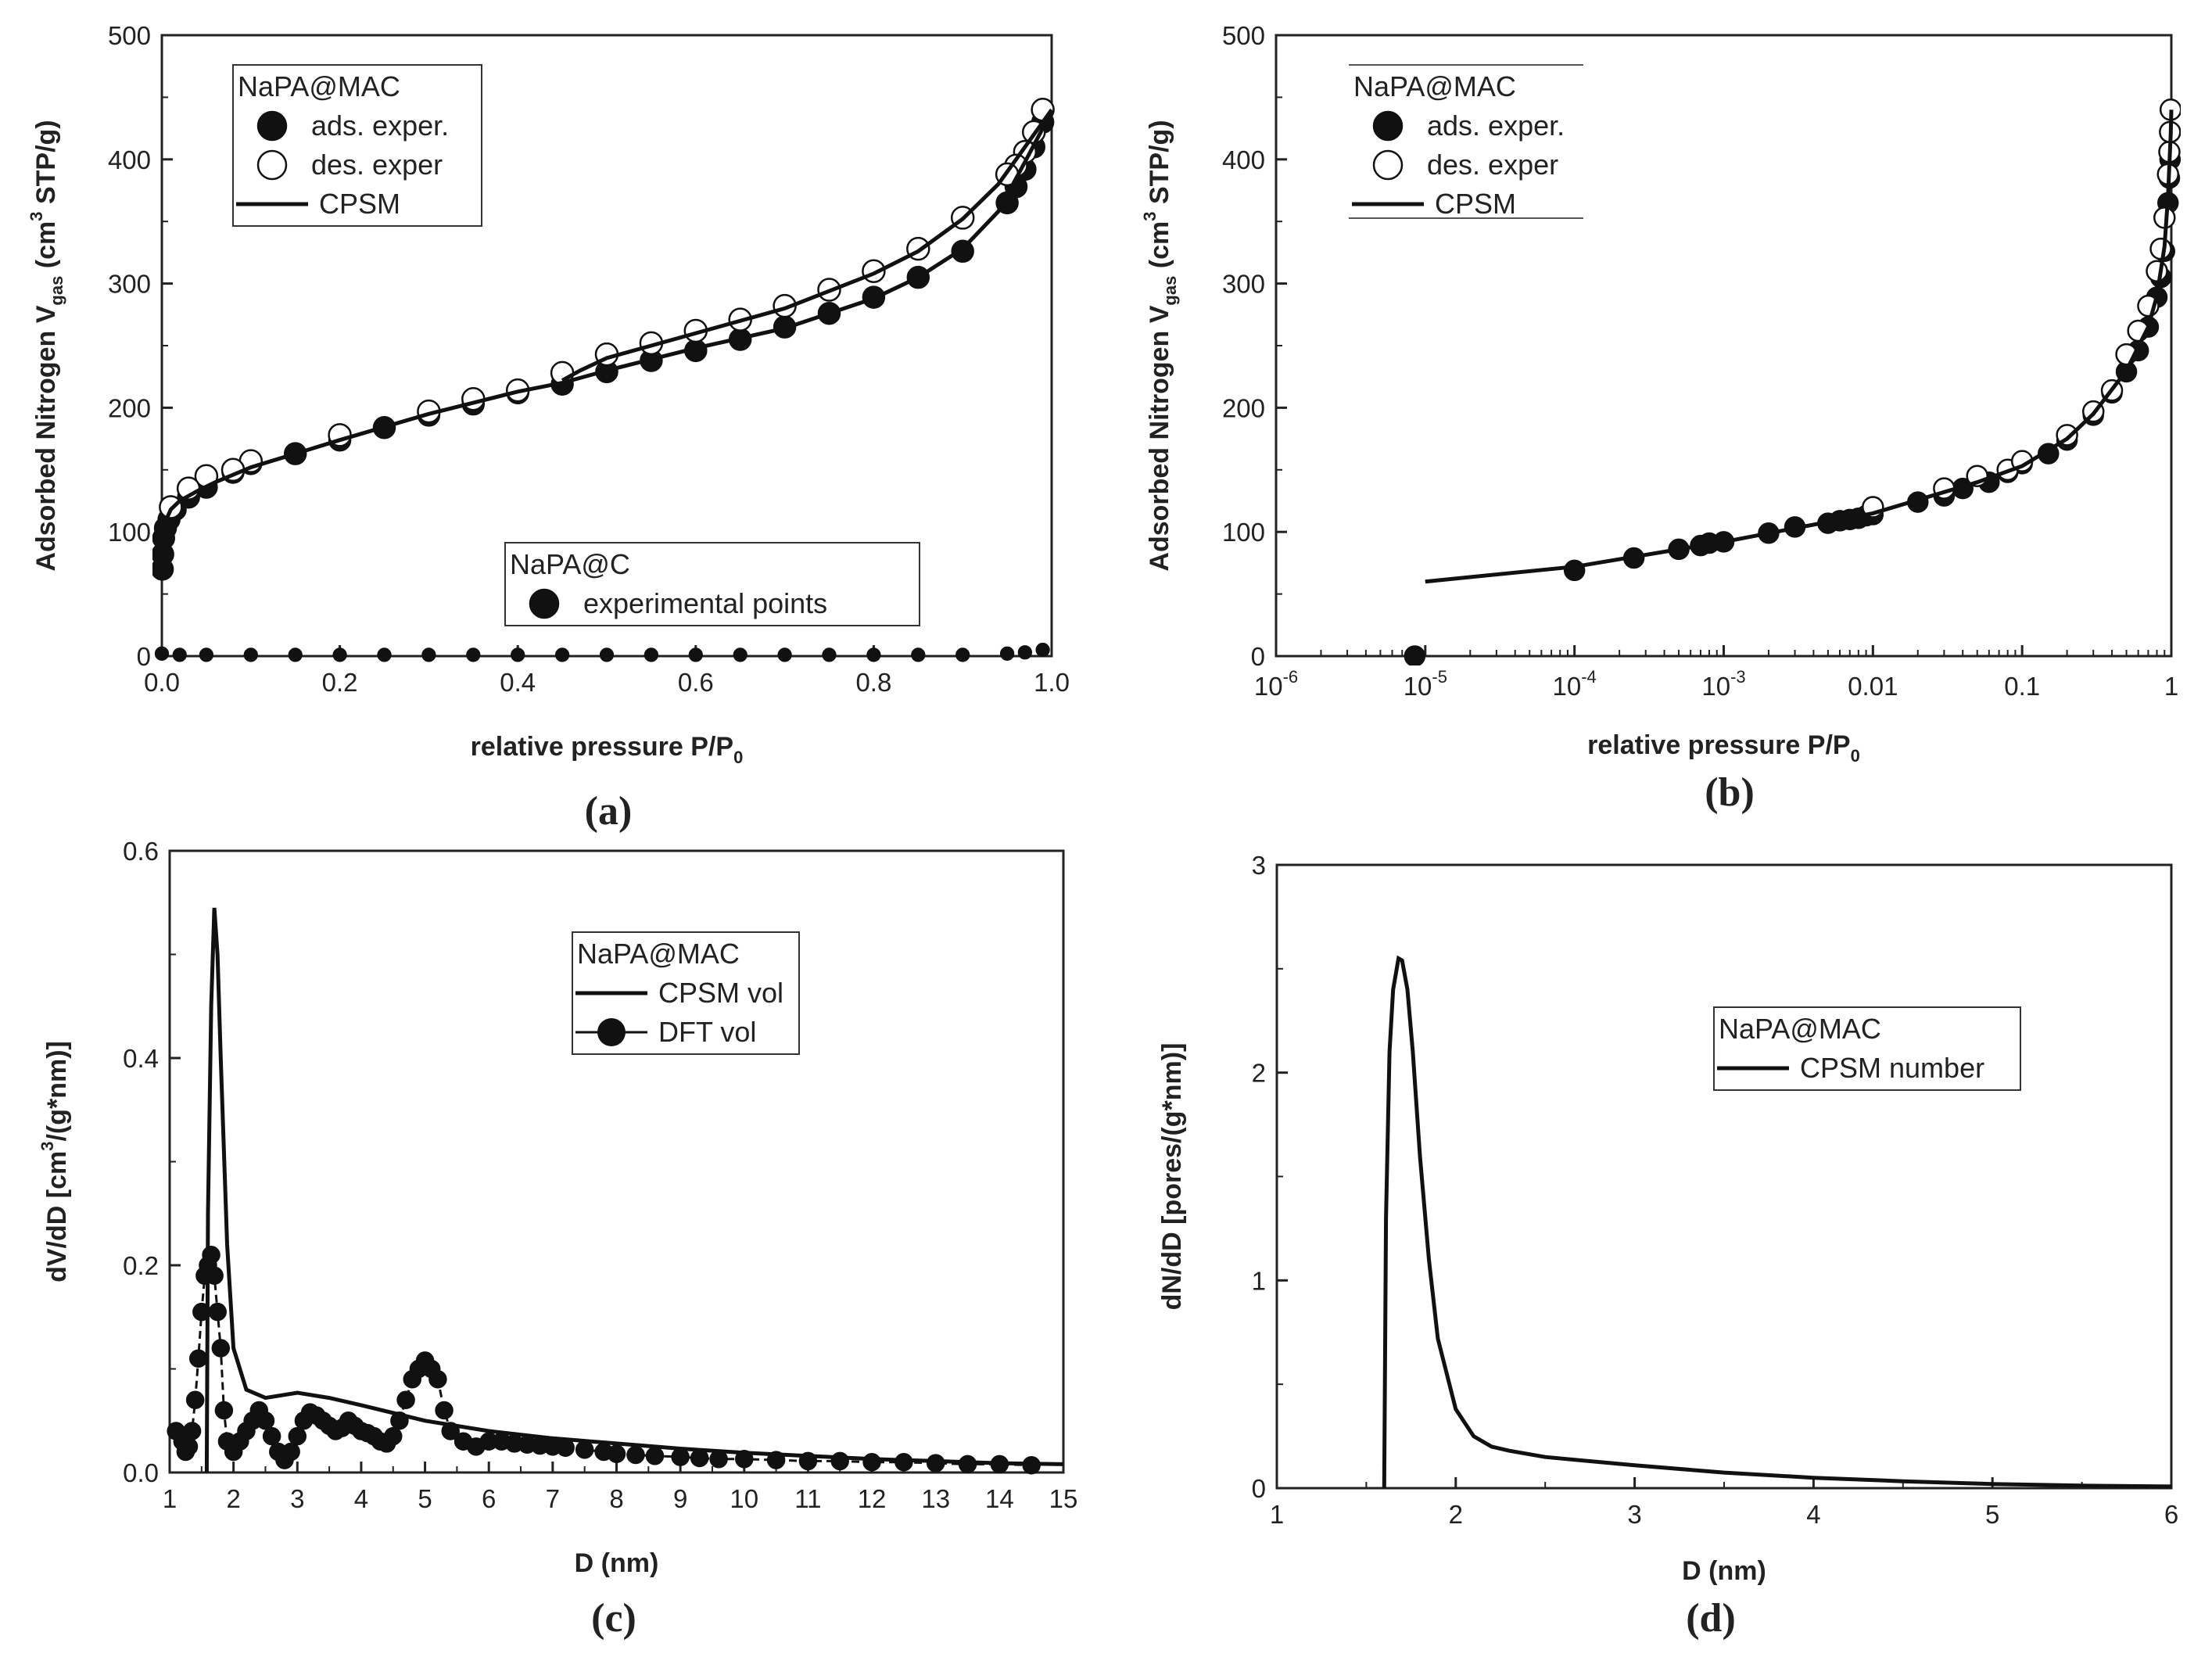  I want to click on legend-title: NaPA@C, so click(570, 564).